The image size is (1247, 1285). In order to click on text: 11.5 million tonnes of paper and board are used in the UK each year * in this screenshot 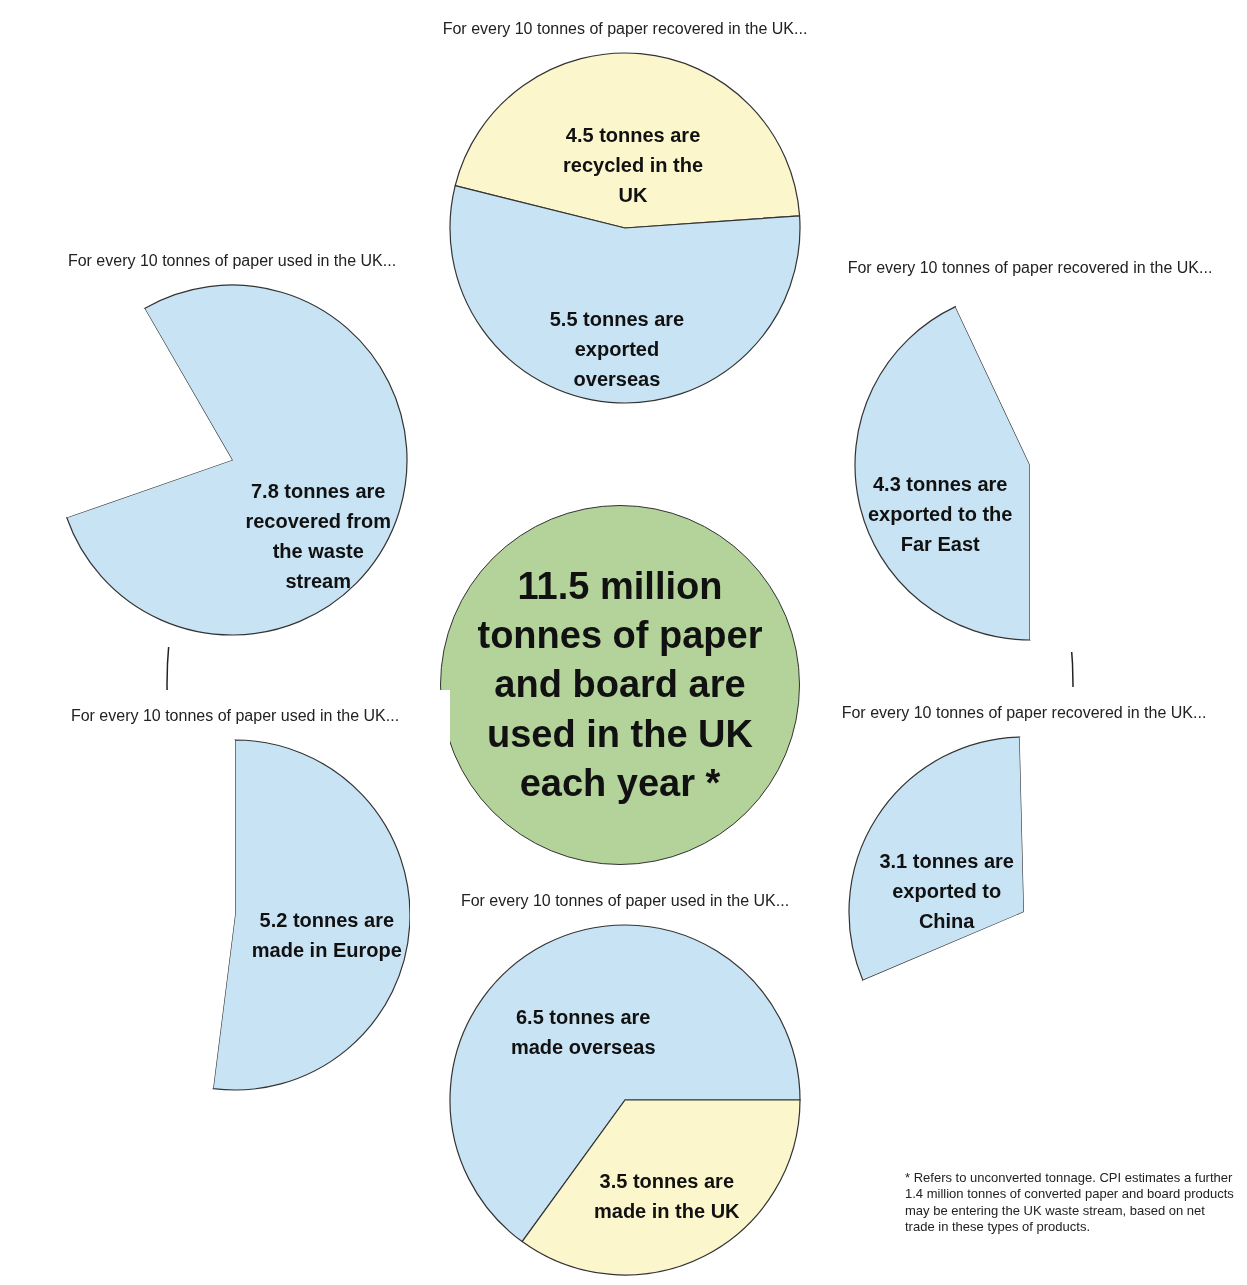, I will do `click(620, 685)`.